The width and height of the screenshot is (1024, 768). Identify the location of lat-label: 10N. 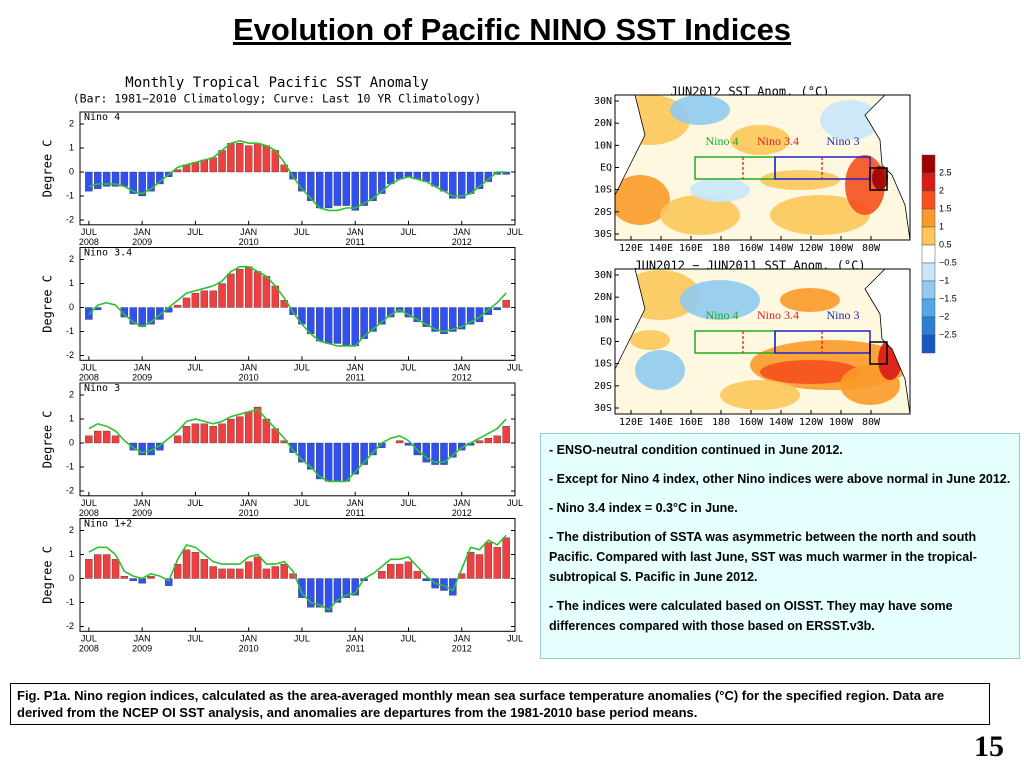
(603, 145).